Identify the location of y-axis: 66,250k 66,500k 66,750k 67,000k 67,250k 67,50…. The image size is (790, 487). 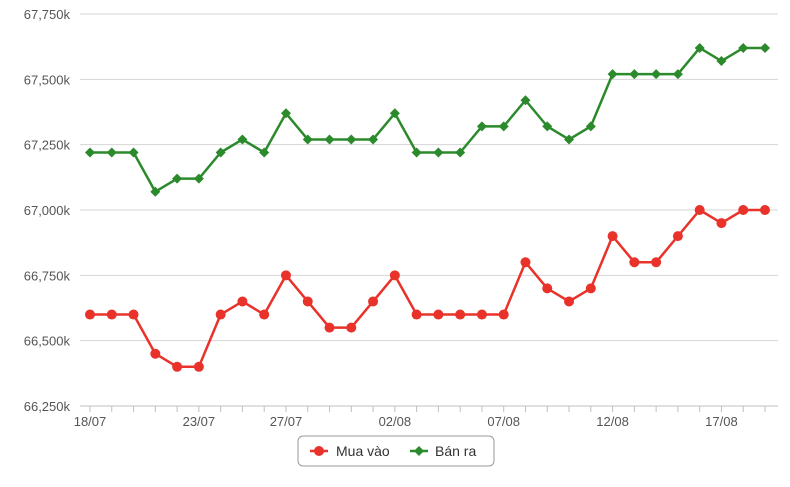
(47, 210).